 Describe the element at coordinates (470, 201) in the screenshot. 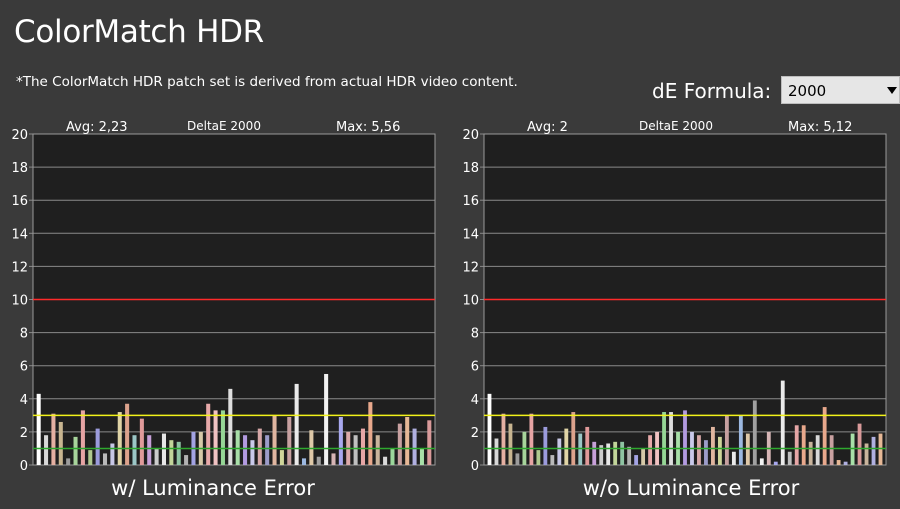

I see `y-tick-label: 16` at that location.